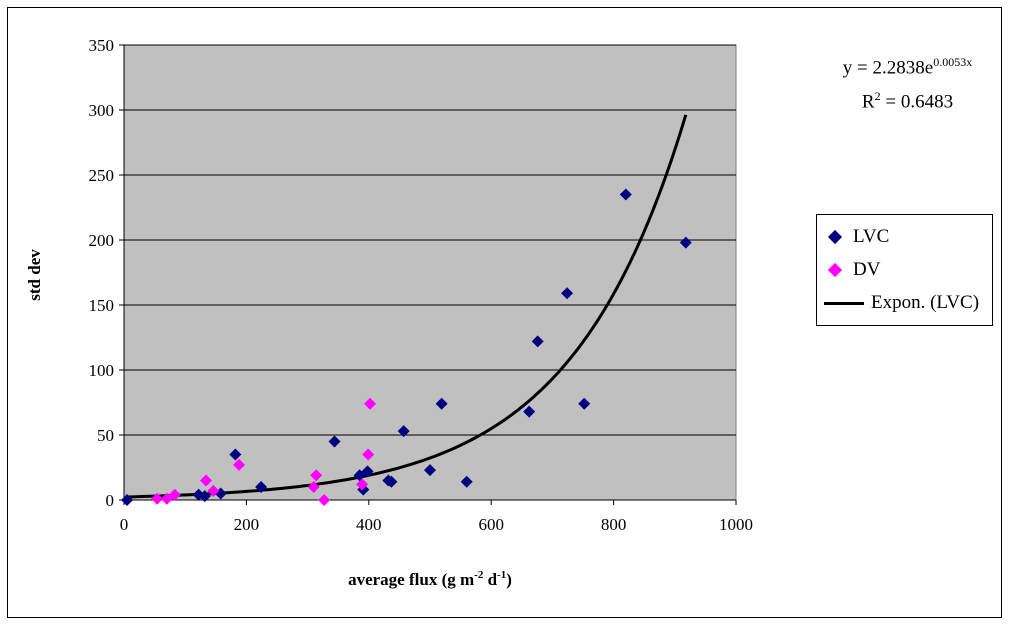 The image size is (1011, 626). I want to click on equation-exponent: 0.0053x, so click(953, 62).